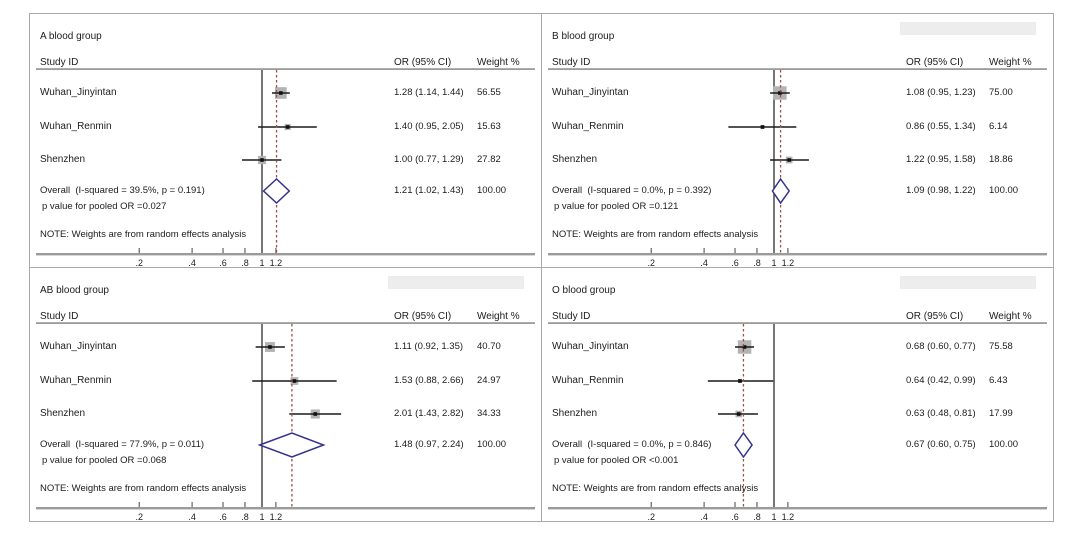 The image size is (1080, 534). I want to click on study-or-ci: 0.86 (0.55, 1.34), so click(941, 126).